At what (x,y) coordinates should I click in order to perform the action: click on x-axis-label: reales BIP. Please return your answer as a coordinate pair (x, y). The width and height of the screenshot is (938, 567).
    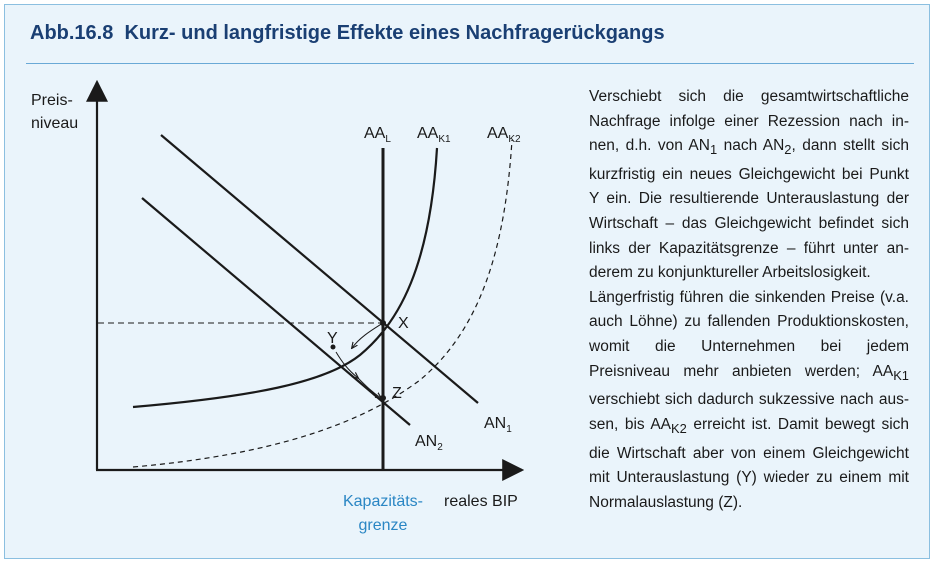
    Looking at the image, I should click on (481, 501).